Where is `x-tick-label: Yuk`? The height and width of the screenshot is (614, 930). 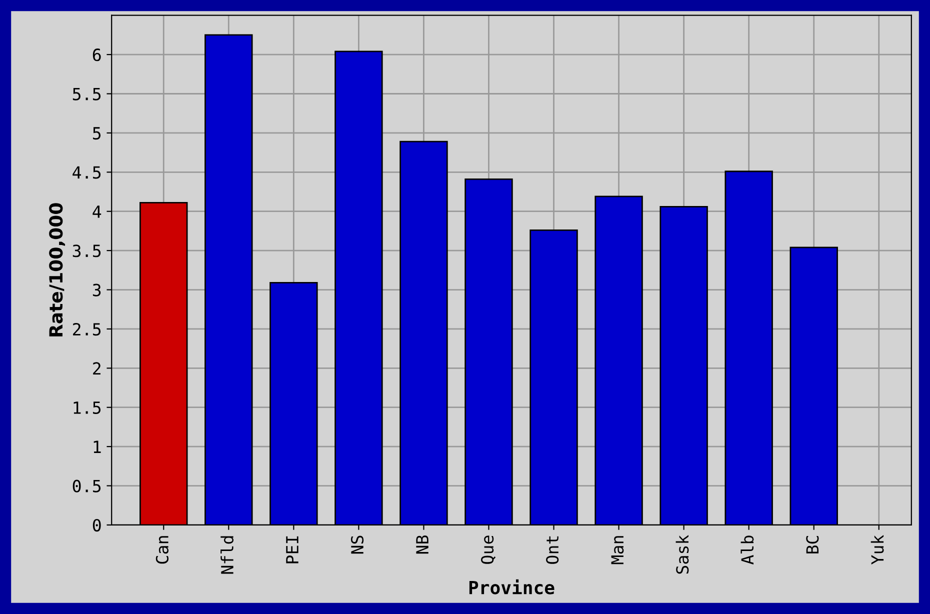 x-tick-label: Yuk is located at coordinates (877, 549).